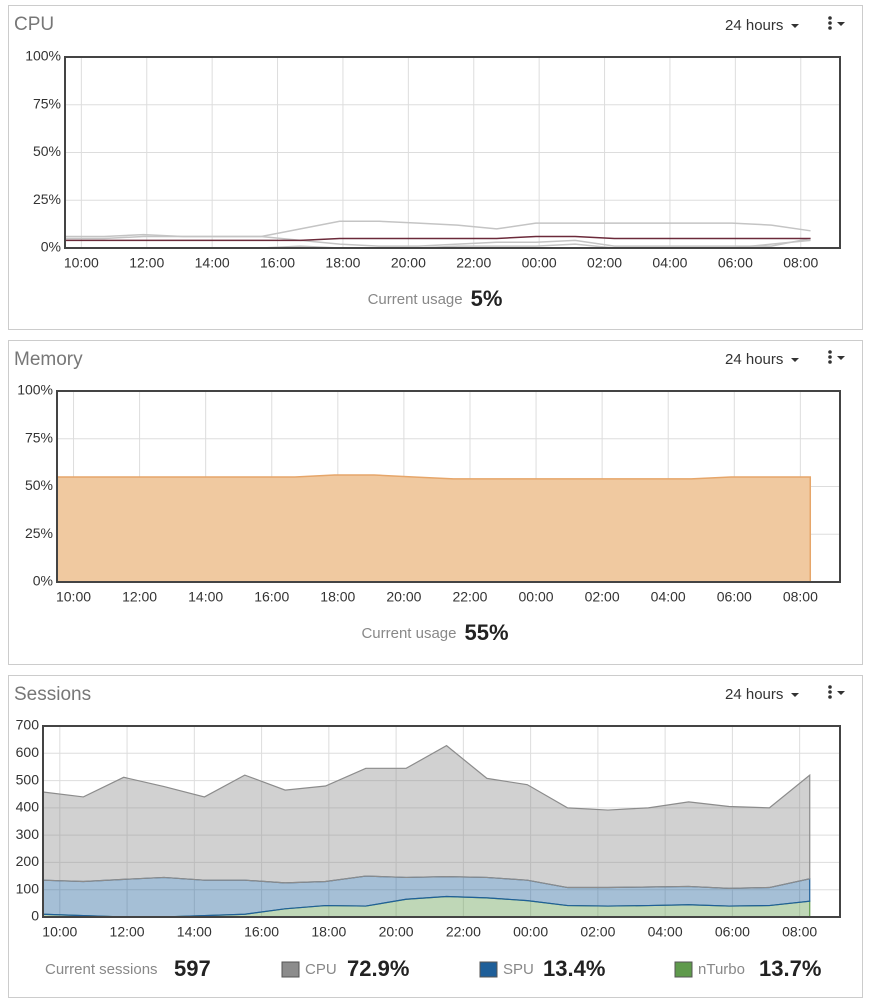 The image size is (871, 999). I want to click on panel-title: CPU, so click(34, 24).